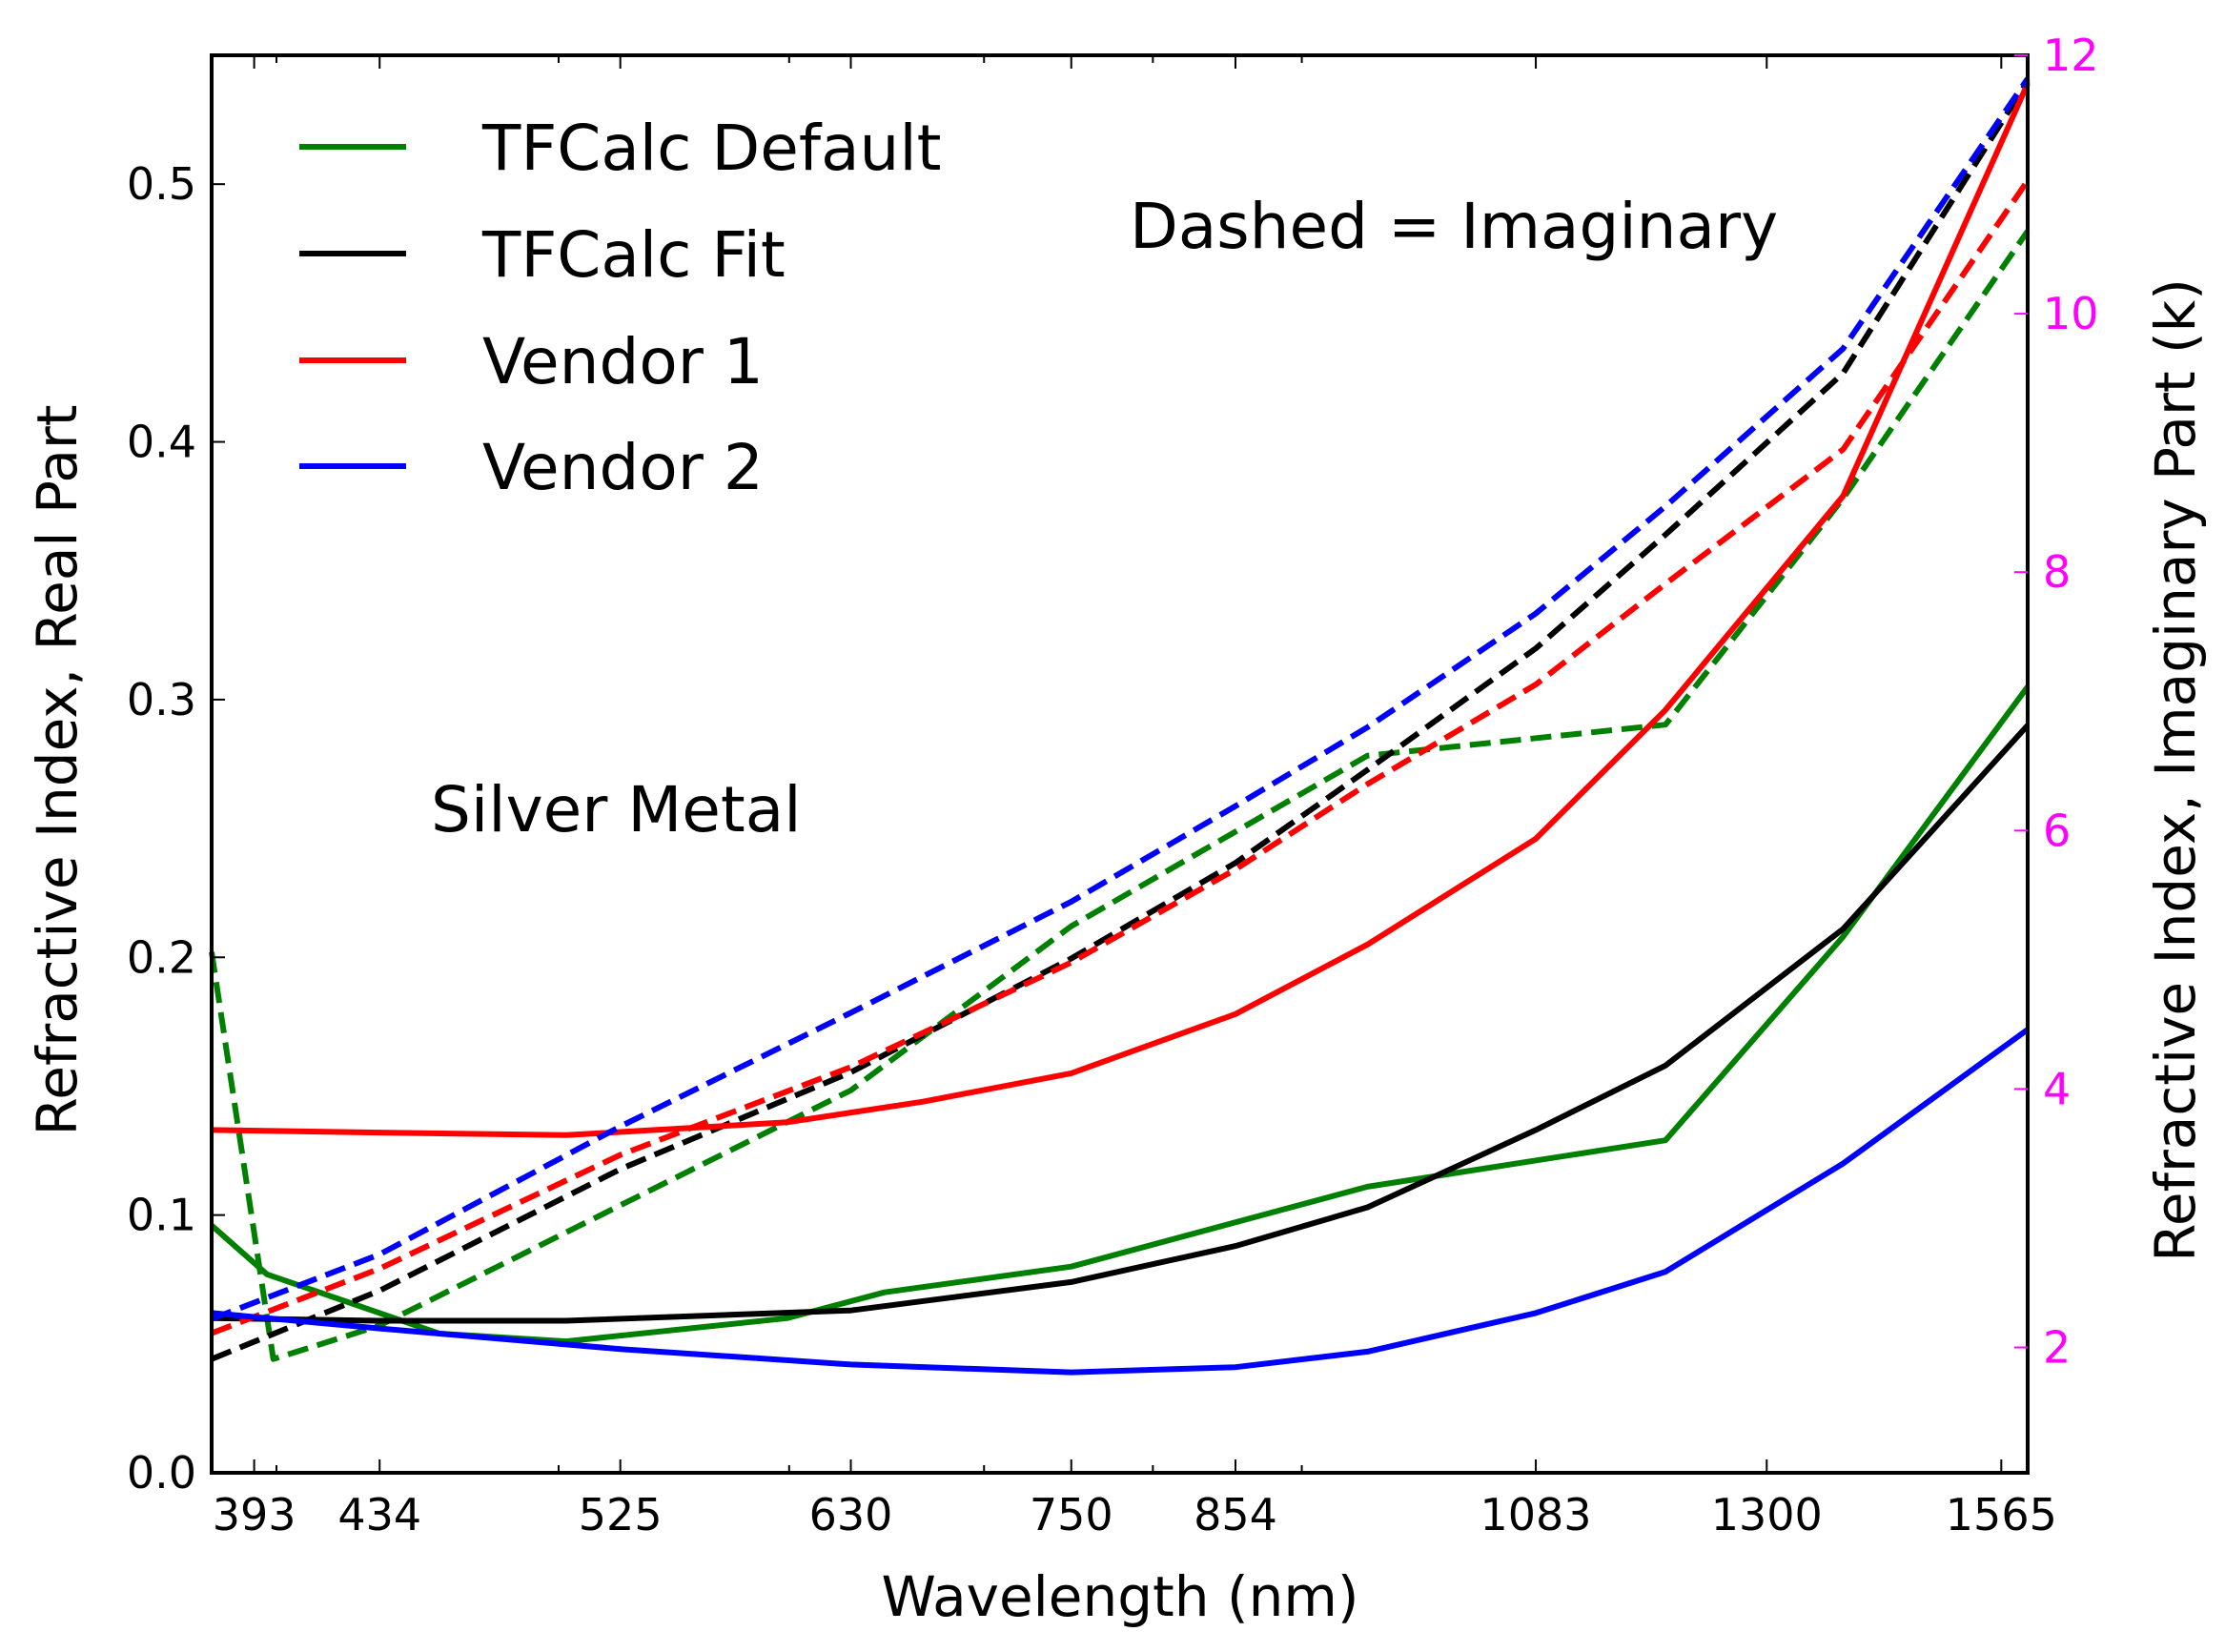 The width and height of the screenshot is (2225, 1652). I want to click on y-tick-label: 0.3, so click(161, 699).